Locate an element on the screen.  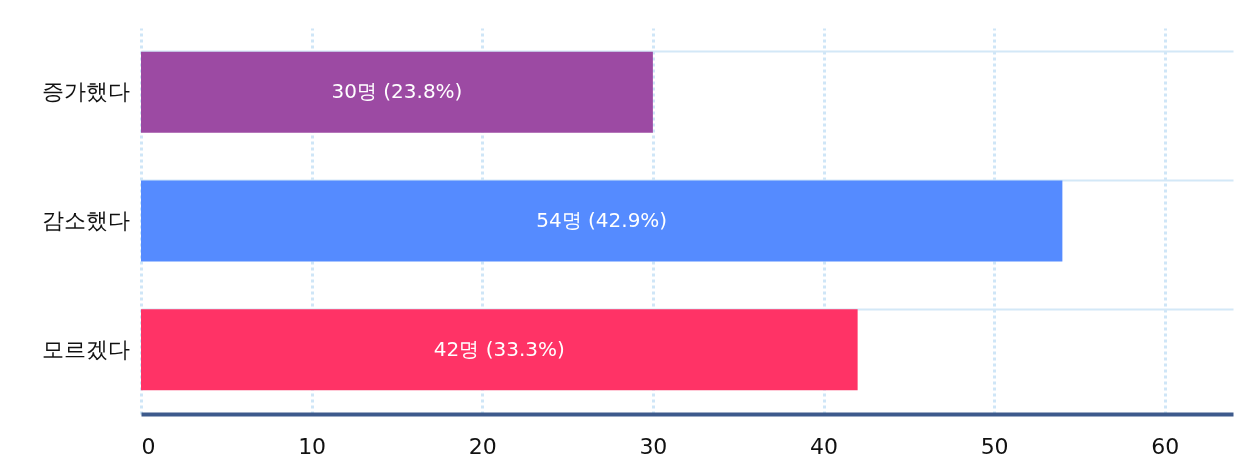
data-label: 54명 (42.9%) is located at coordinates (602, 220).